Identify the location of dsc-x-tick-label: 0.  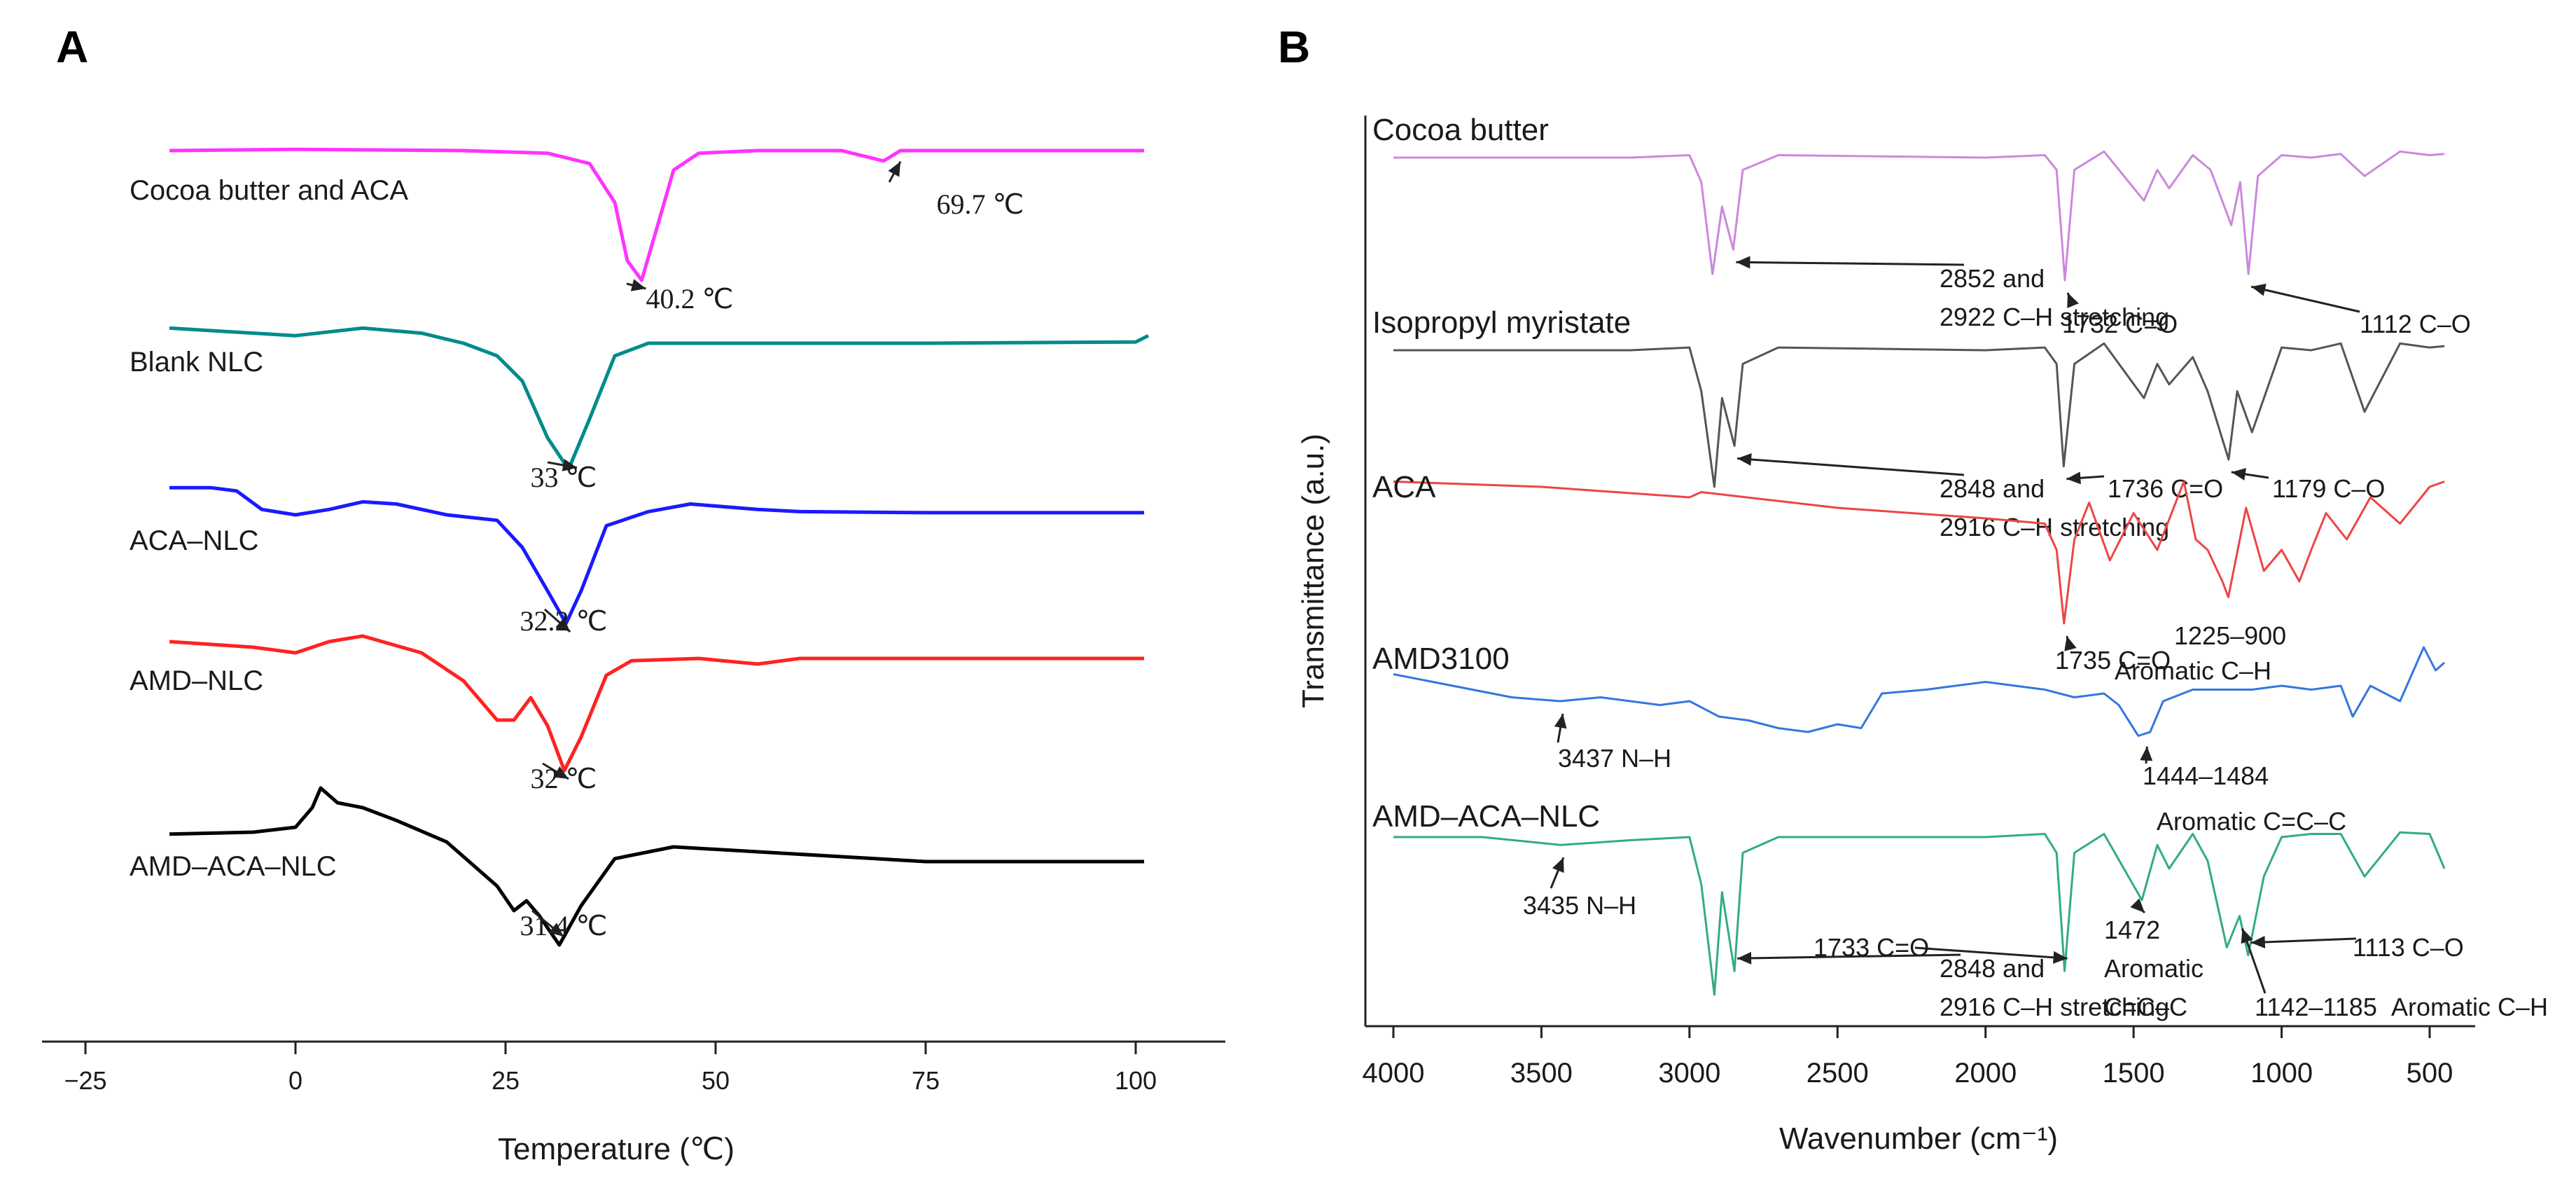
(295, 1080).